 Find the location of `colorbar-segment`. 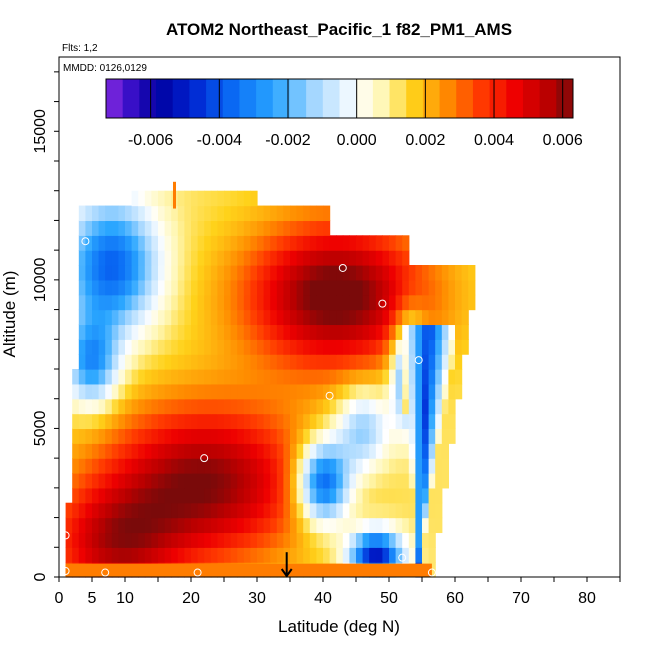

colorbar-segment is located at coordinates (481, 98).